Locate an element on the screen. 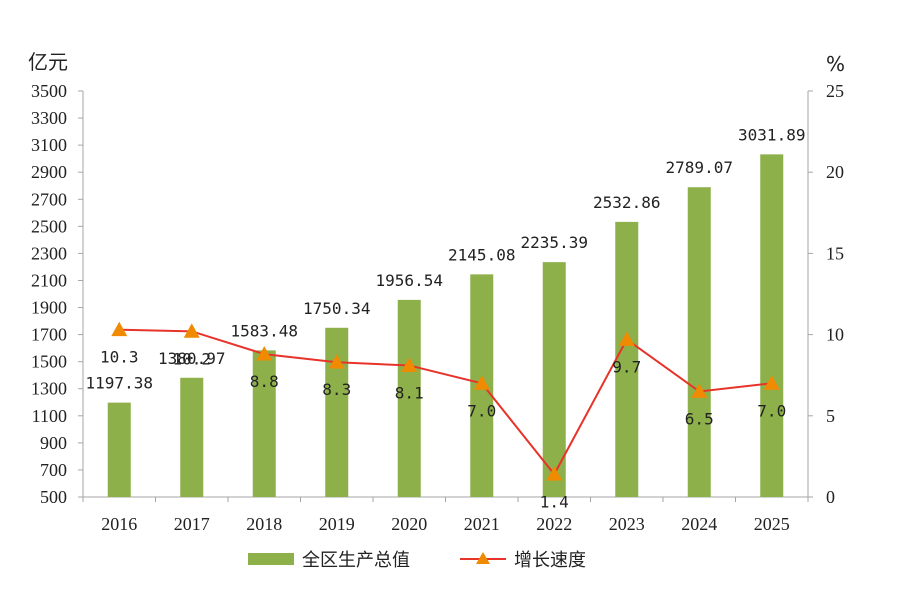 This screenshot has width=911, height=593. growth-value-label: 8.1 is located at coordinates (409, 392).